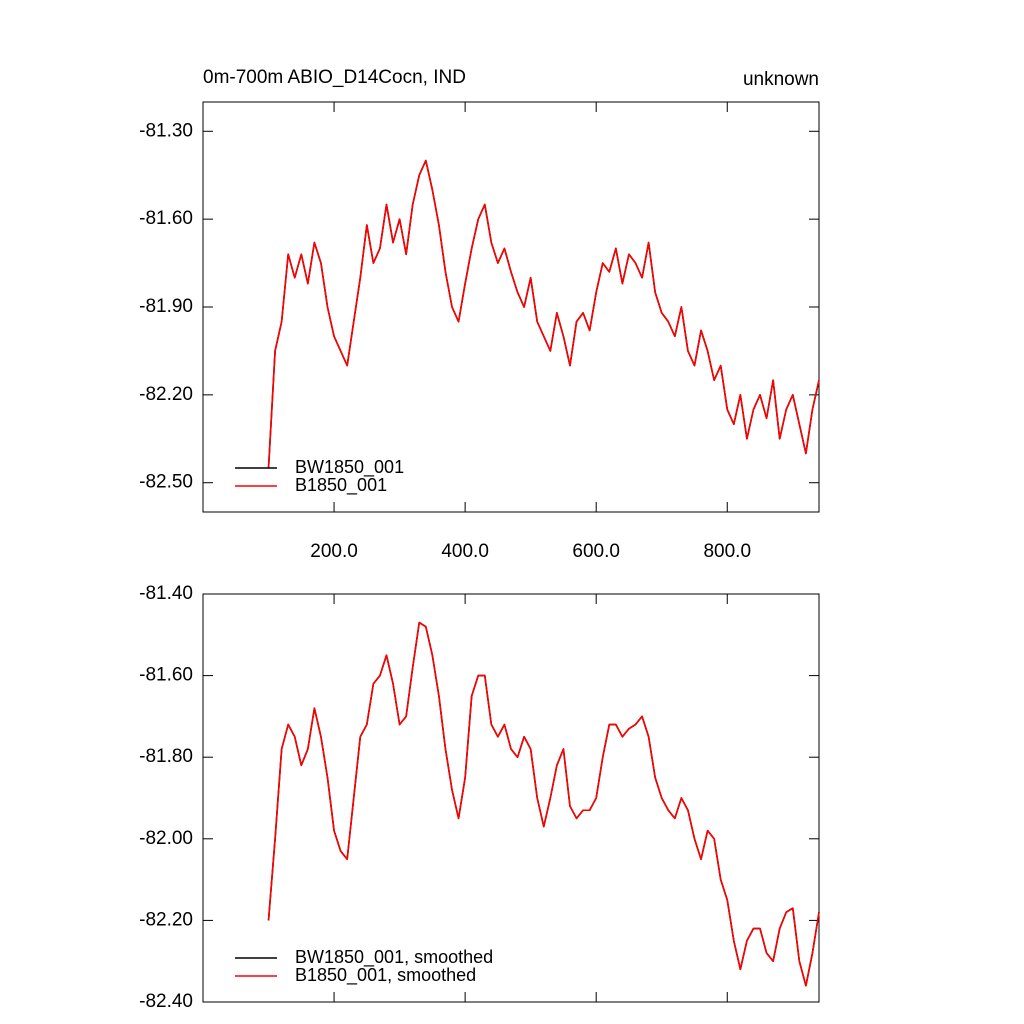 This screenshot has width=1024, height=1024. Describe the element at coordinates (341, 485) in the screenshot. I see `legend-label: B1850_001` at that location.